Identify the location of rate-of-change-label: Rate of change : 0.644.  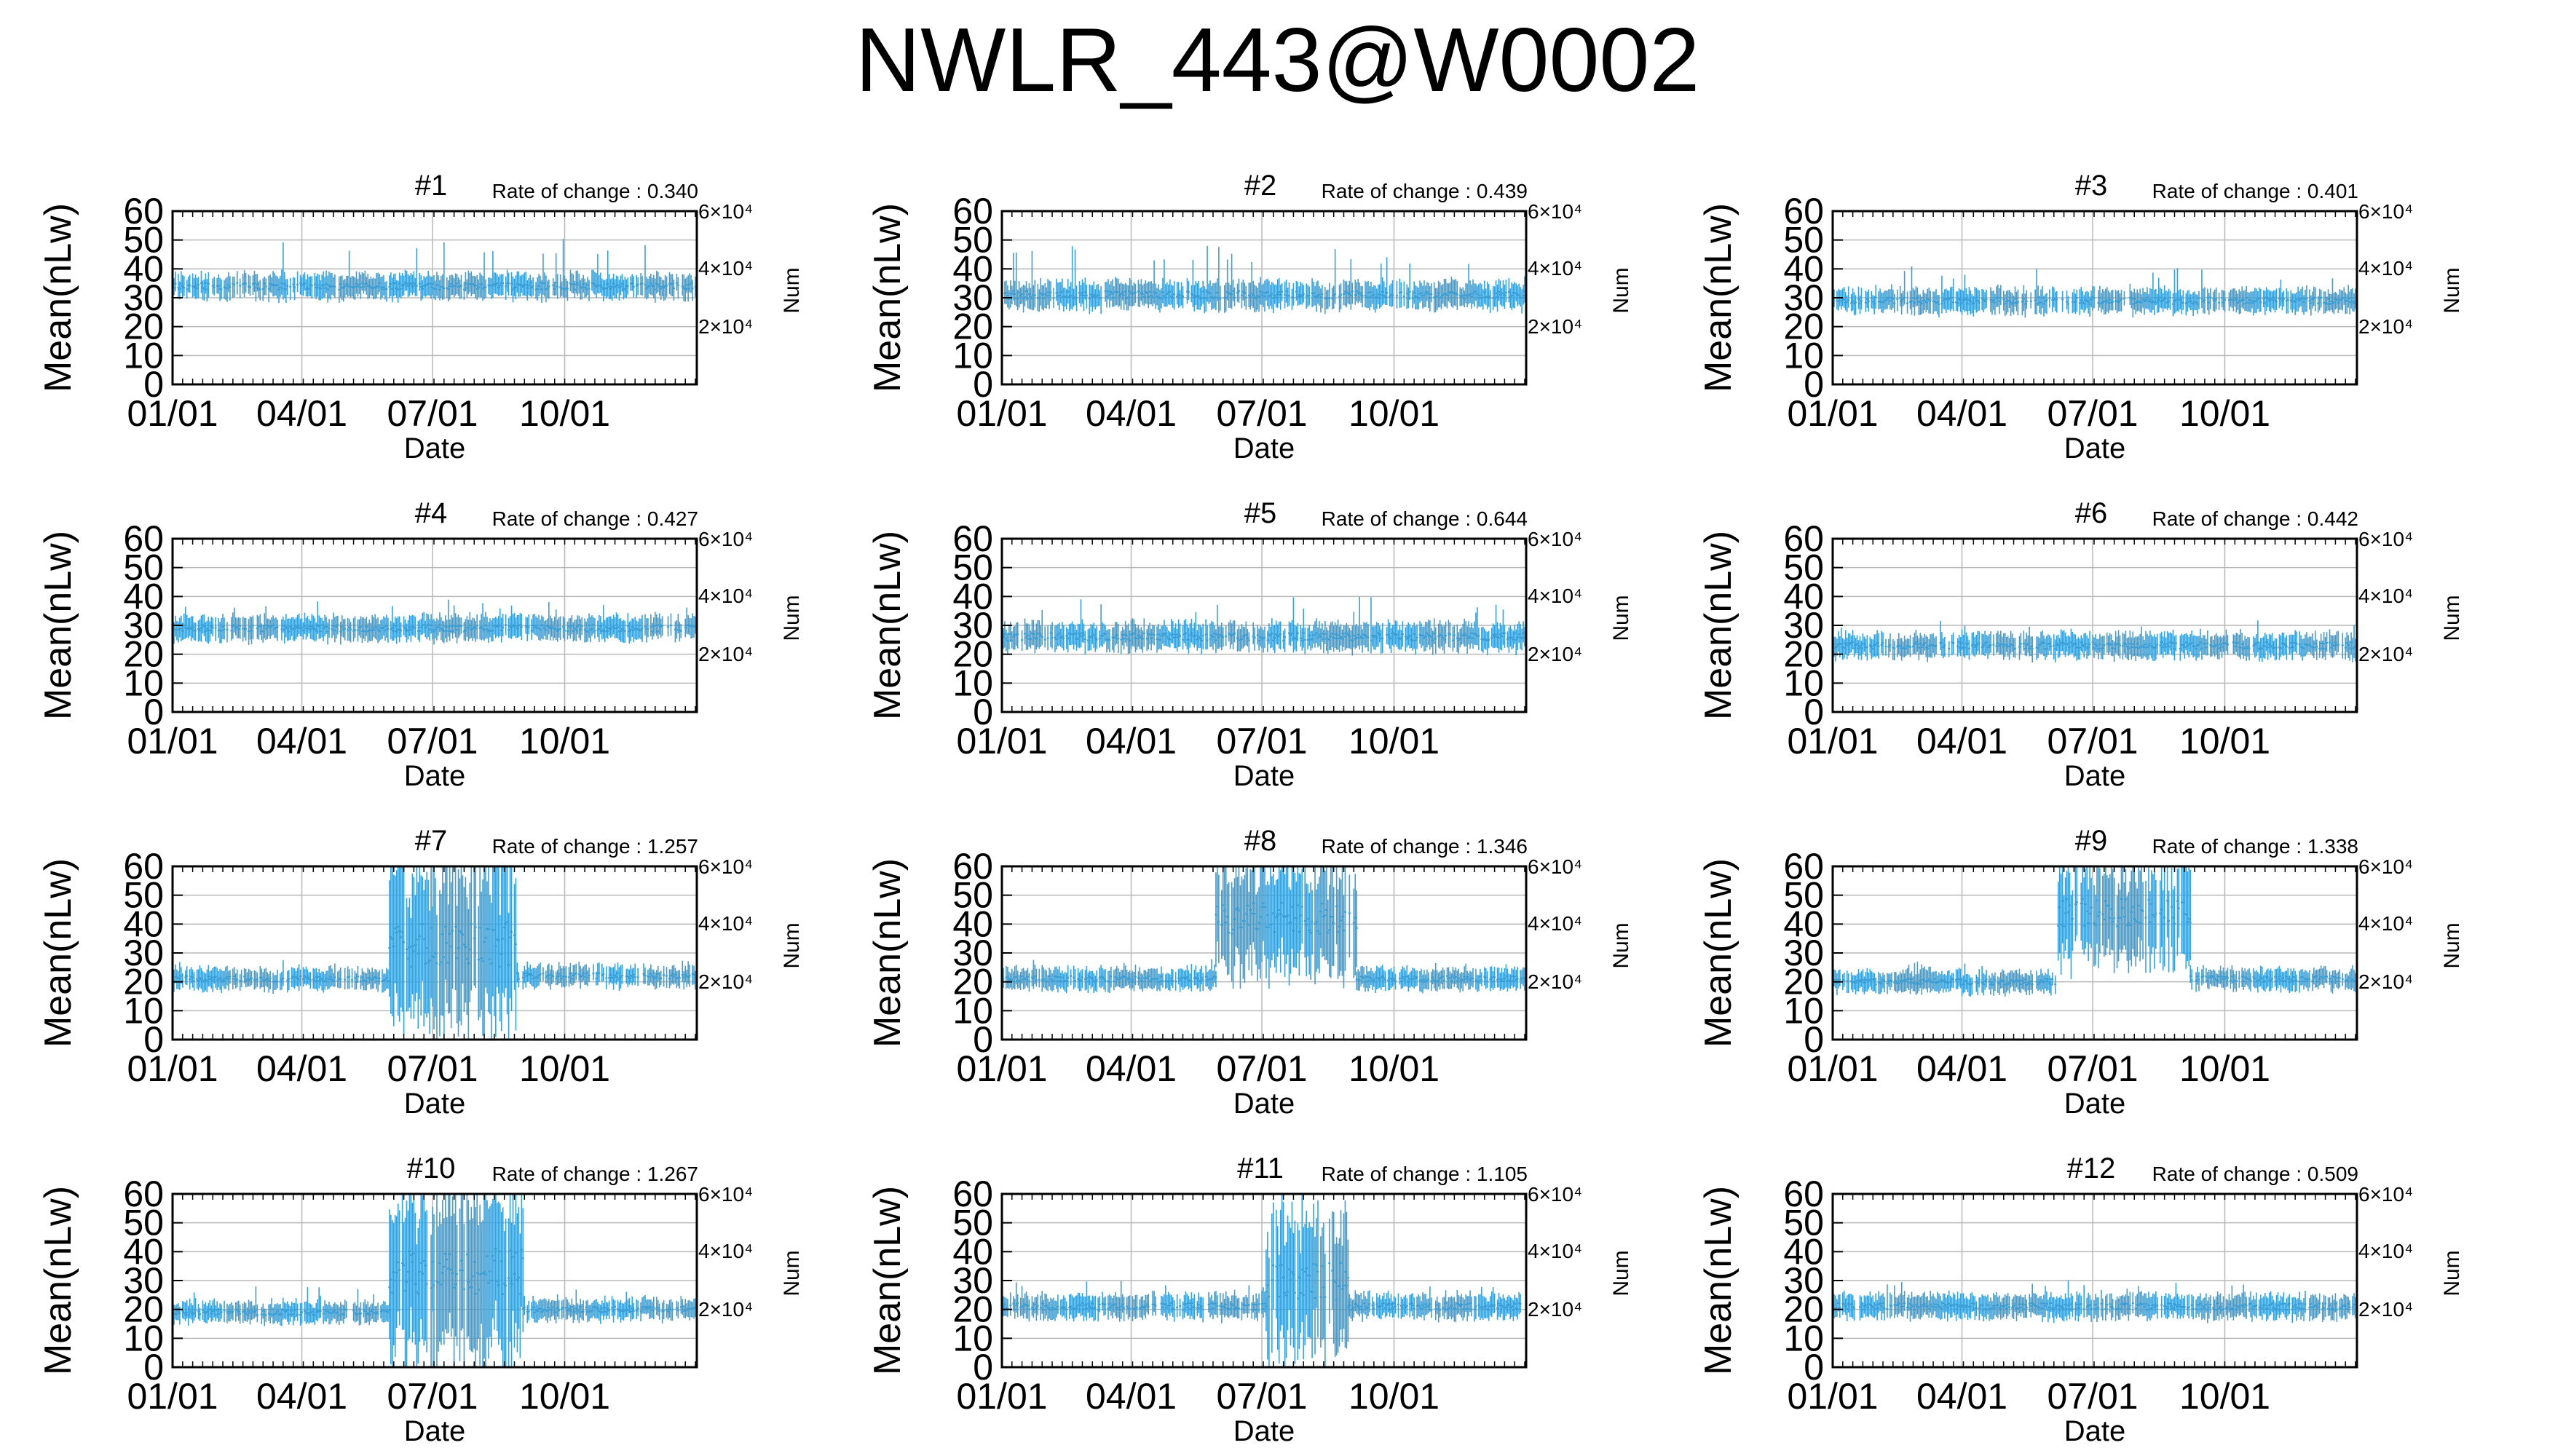
(1425, 518).